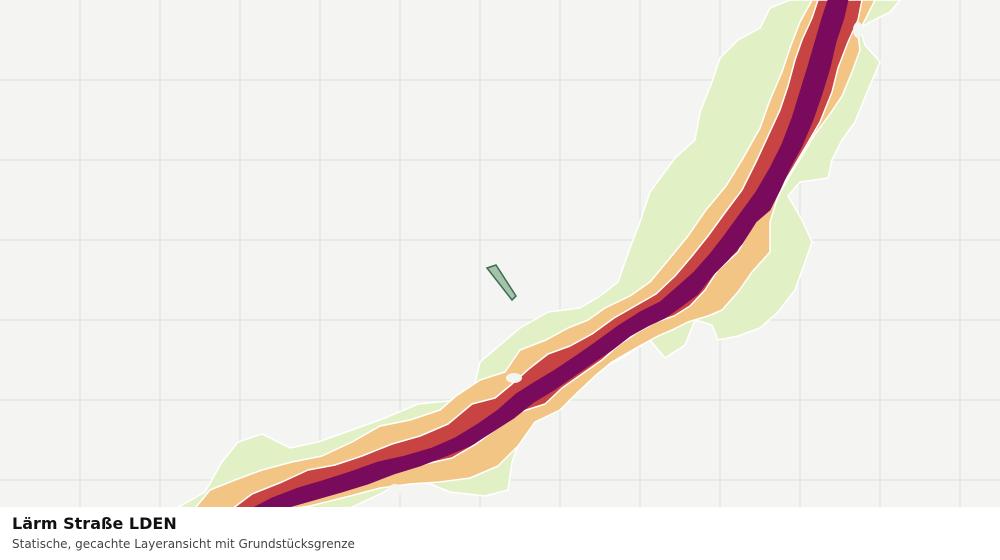 The height and width of the screenshot is (560, 1000). I want to click on layer-title: Lärm Straße LDEN, so click(94, 523).